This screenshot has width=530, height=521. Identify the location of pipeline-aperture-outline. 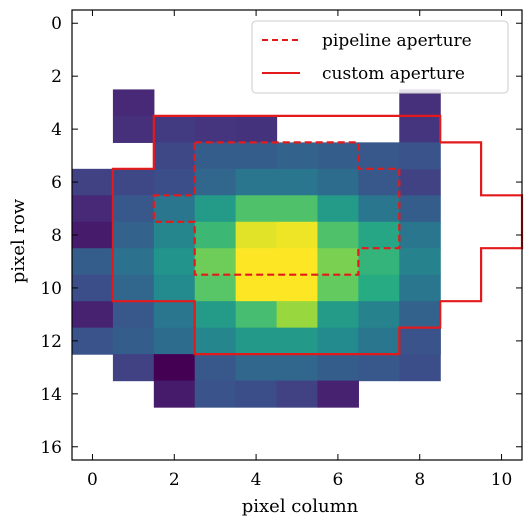
(276, 208).